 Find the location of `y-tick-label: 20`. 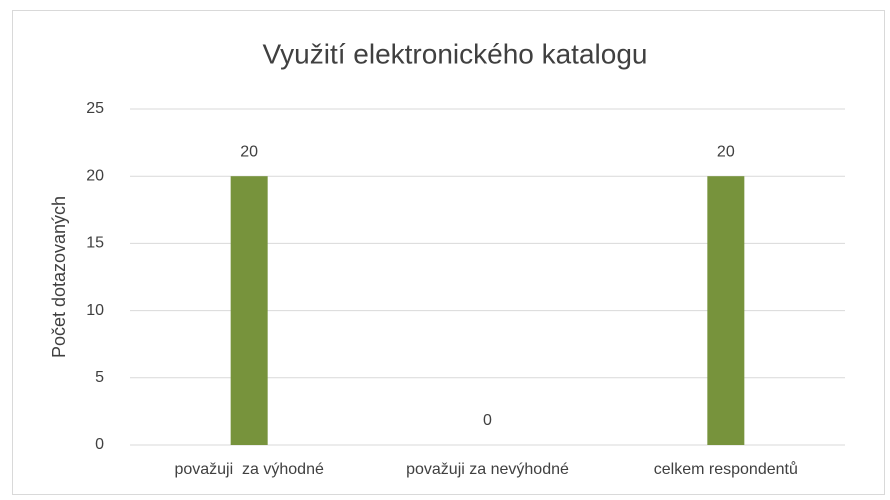

y-tick-label: 20 is located at coordinates (95, 175).